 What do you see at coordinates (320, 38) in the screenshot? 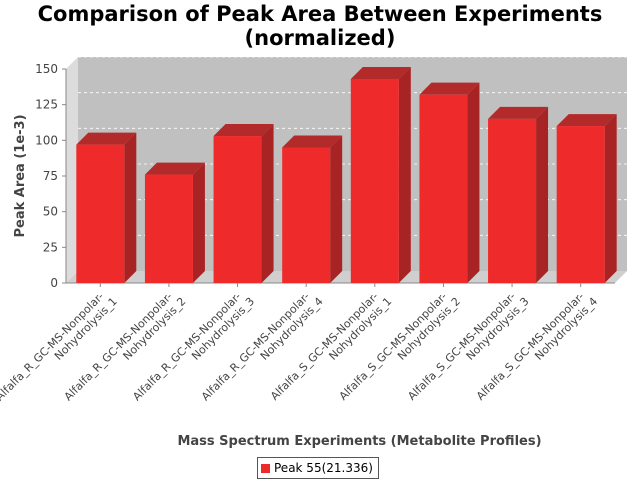
I see `chart-title-line-2: (normalized)` at bounding box center [320, 38].